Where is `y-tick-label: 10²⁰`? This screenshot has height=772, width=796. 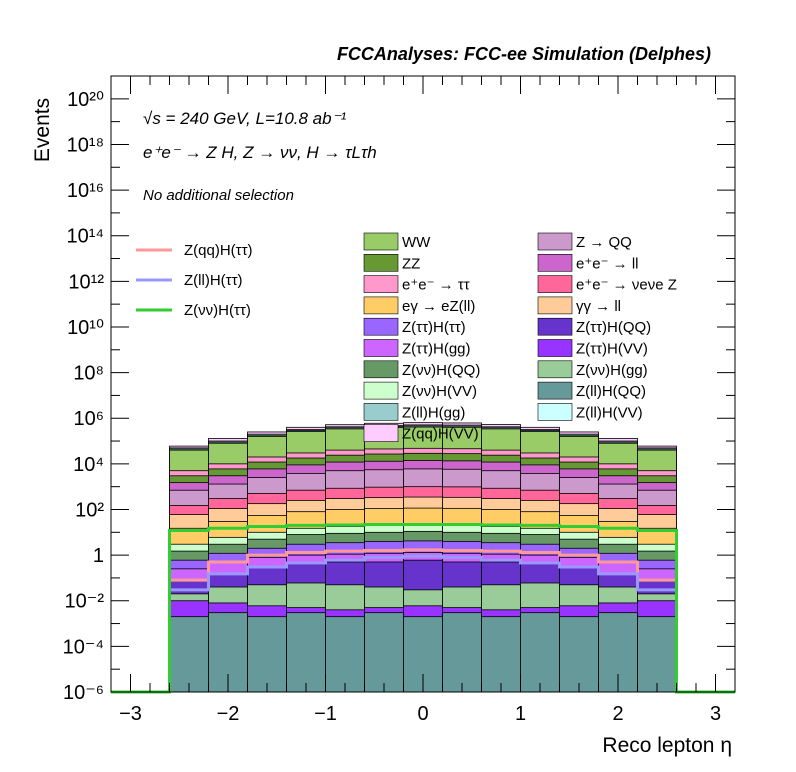
y-tick-label: 10²⁰ is located at coordinates (85, 100).